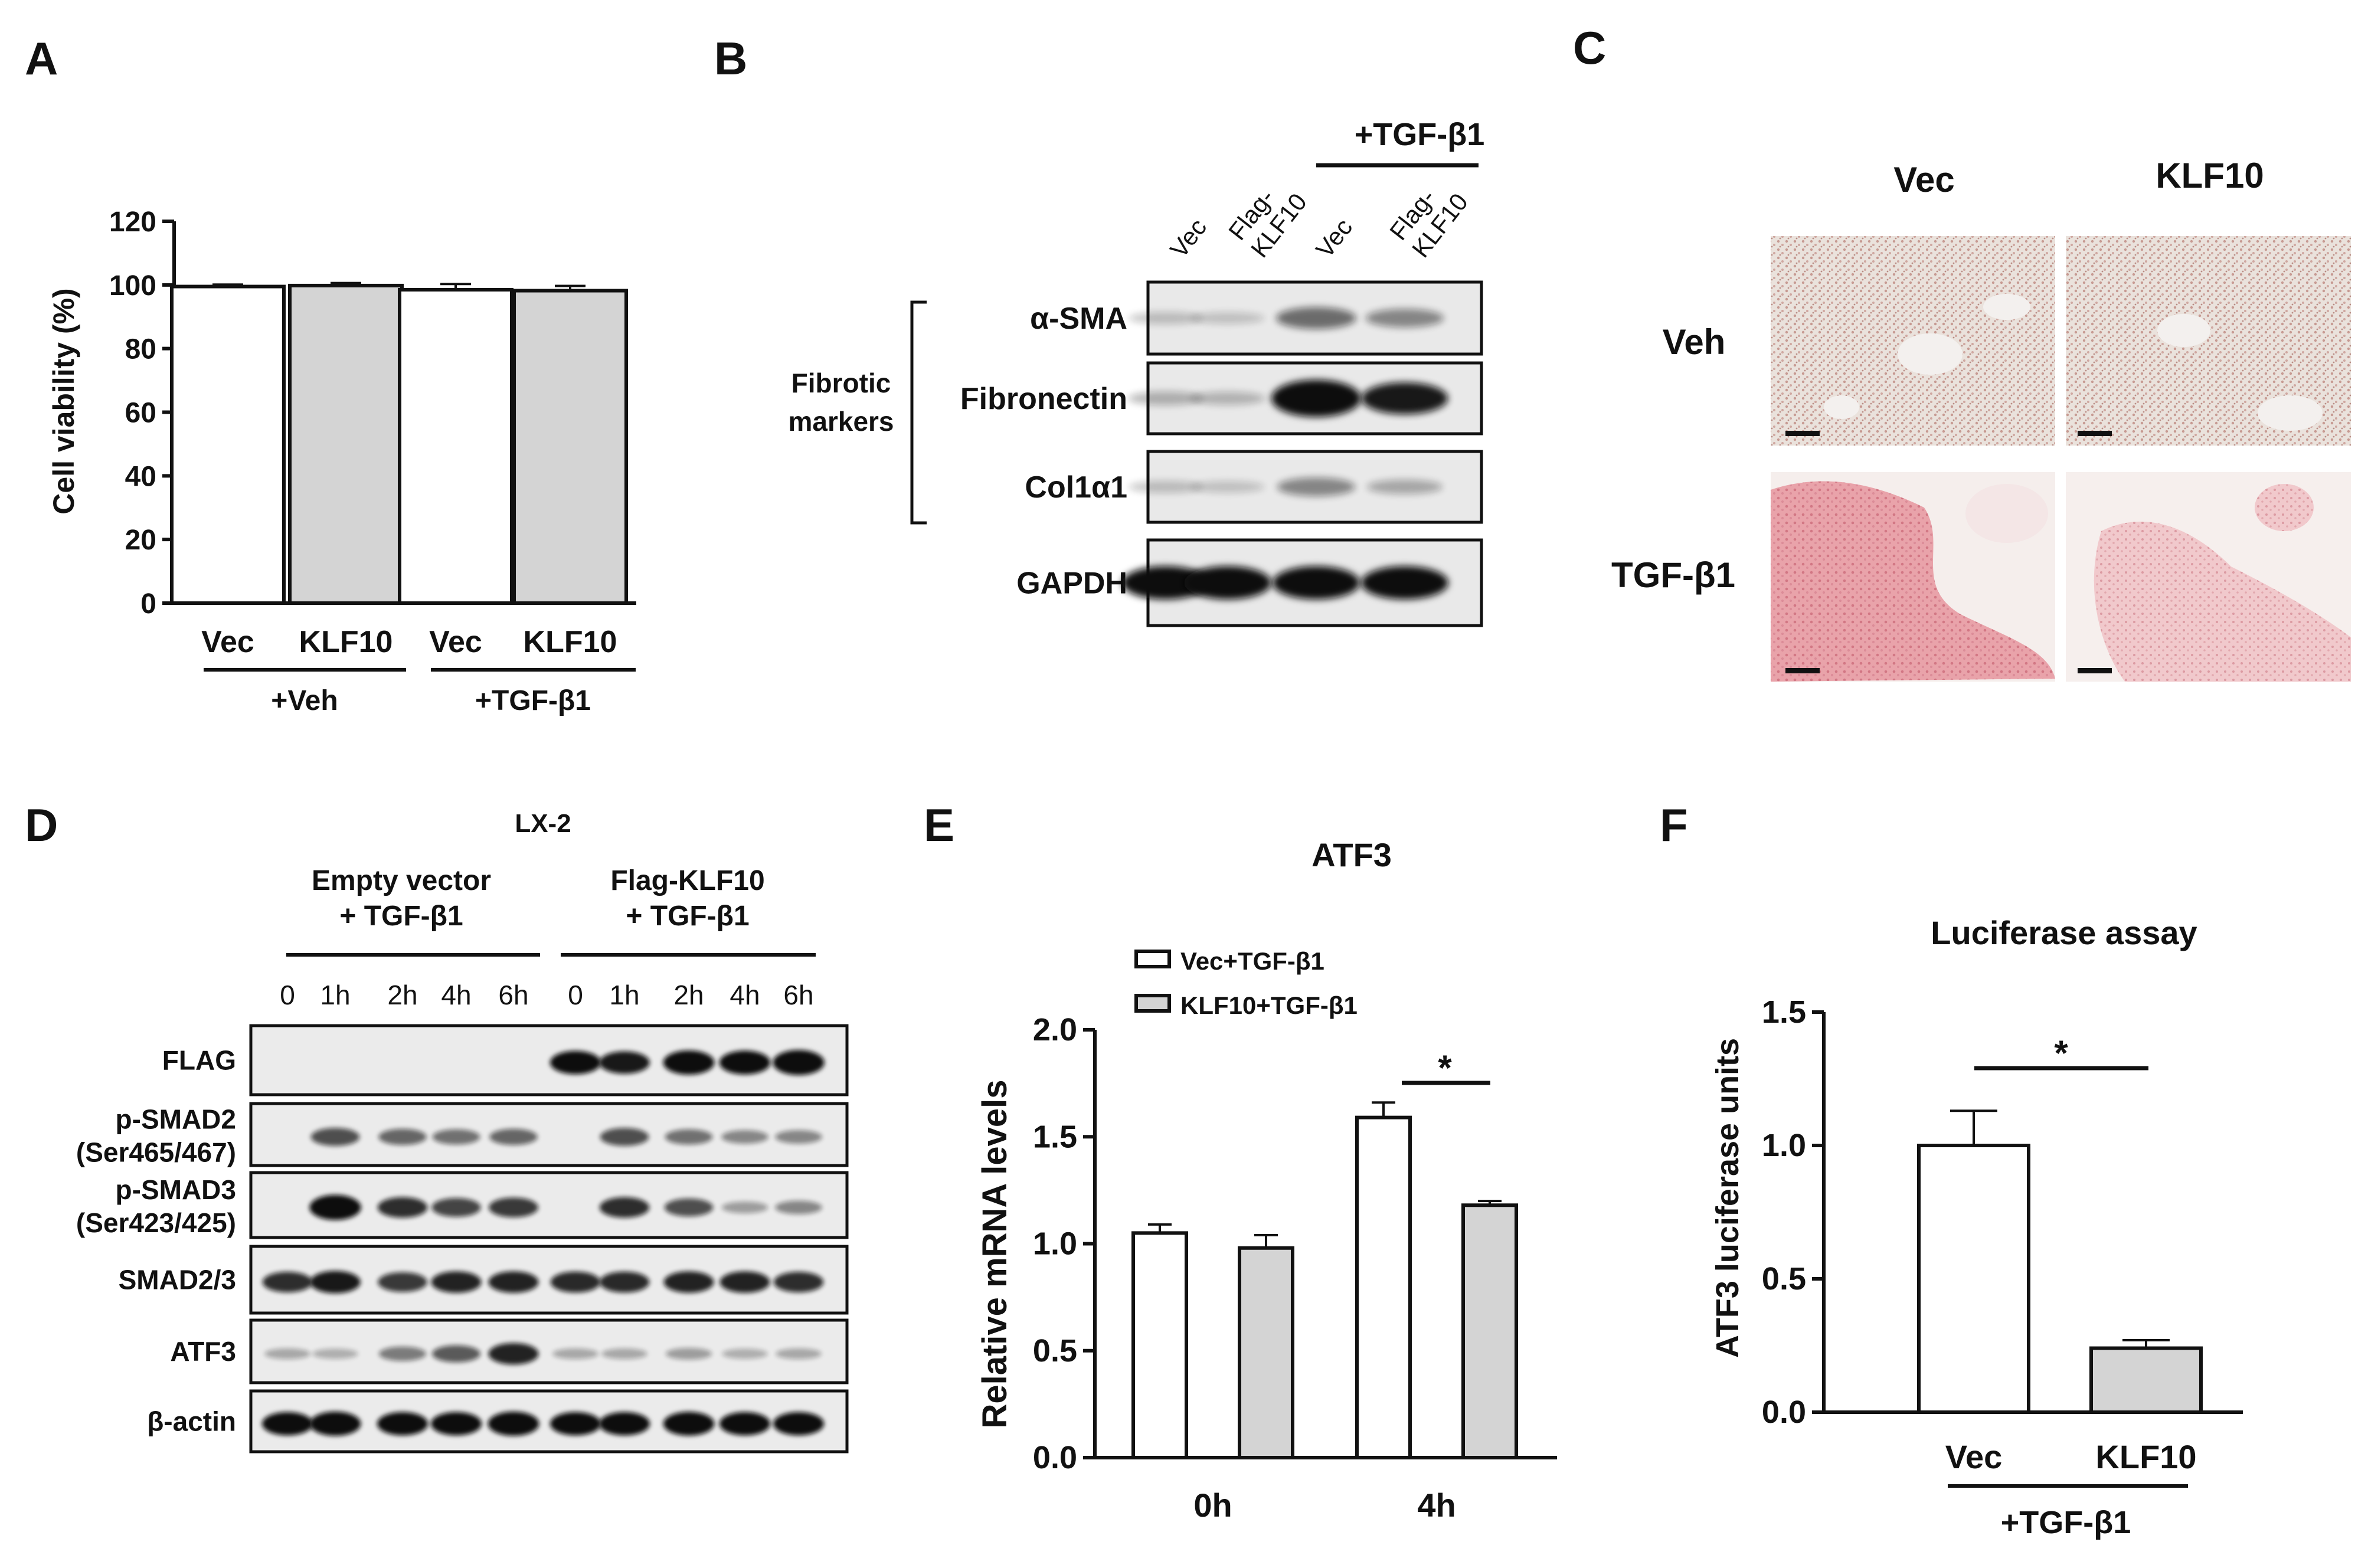 The height and width of the screenshot is (1568, 2368). I want to click on y-tick-label: 20, so click(140, 540).